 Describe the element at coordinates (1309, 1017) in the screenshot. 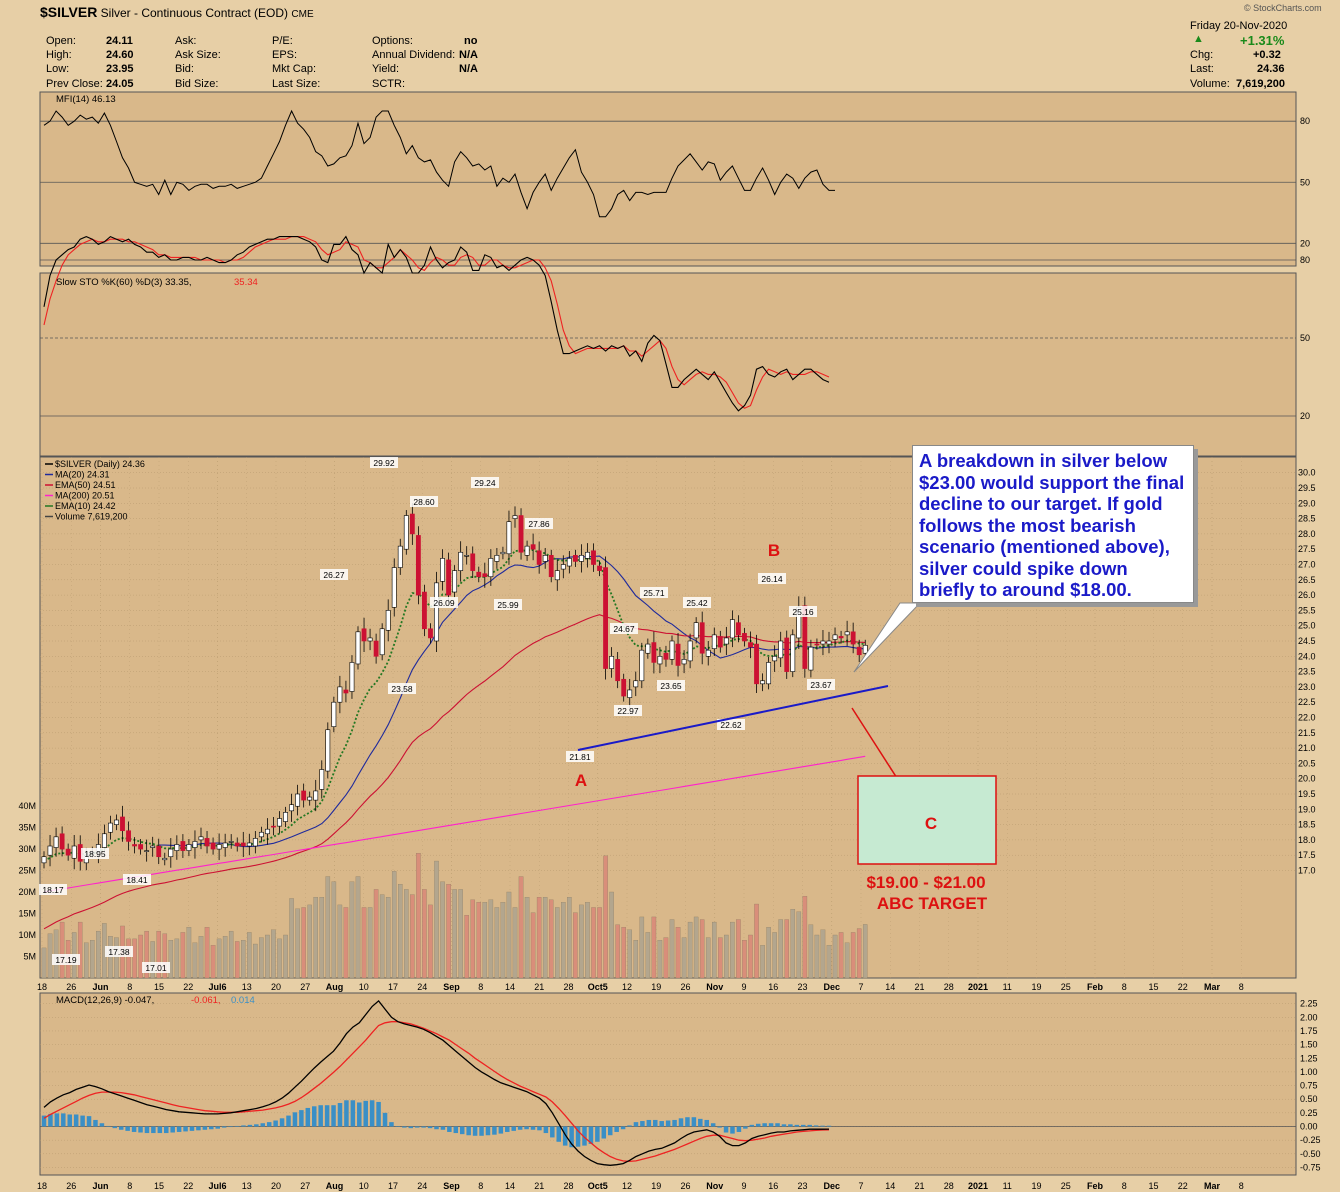

I see `macd-axis-label: 2.00` at that location.